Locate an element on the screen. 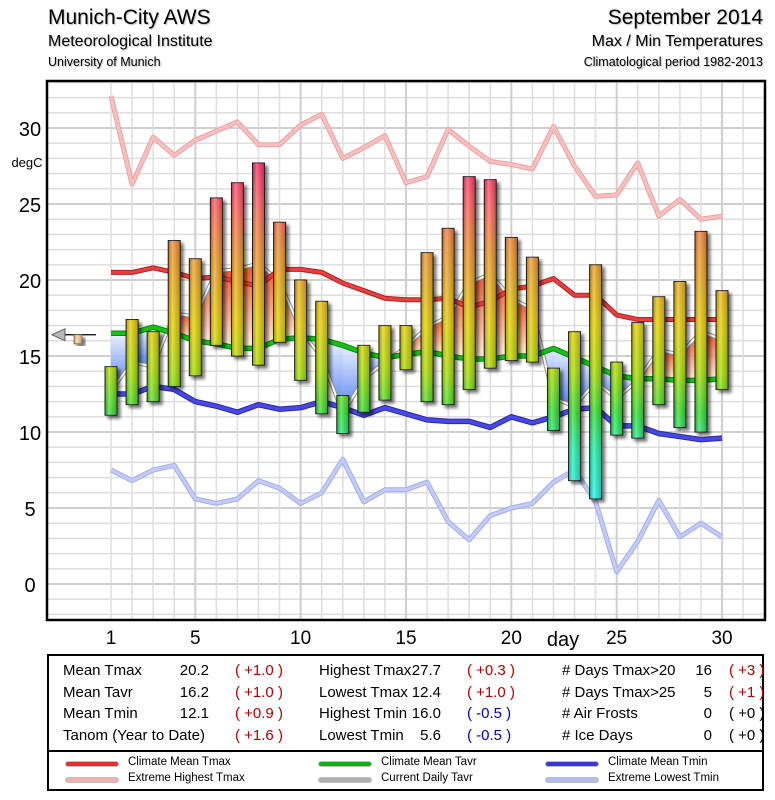  extreme-highest-tmax-line is located at coordinates (416, 158).